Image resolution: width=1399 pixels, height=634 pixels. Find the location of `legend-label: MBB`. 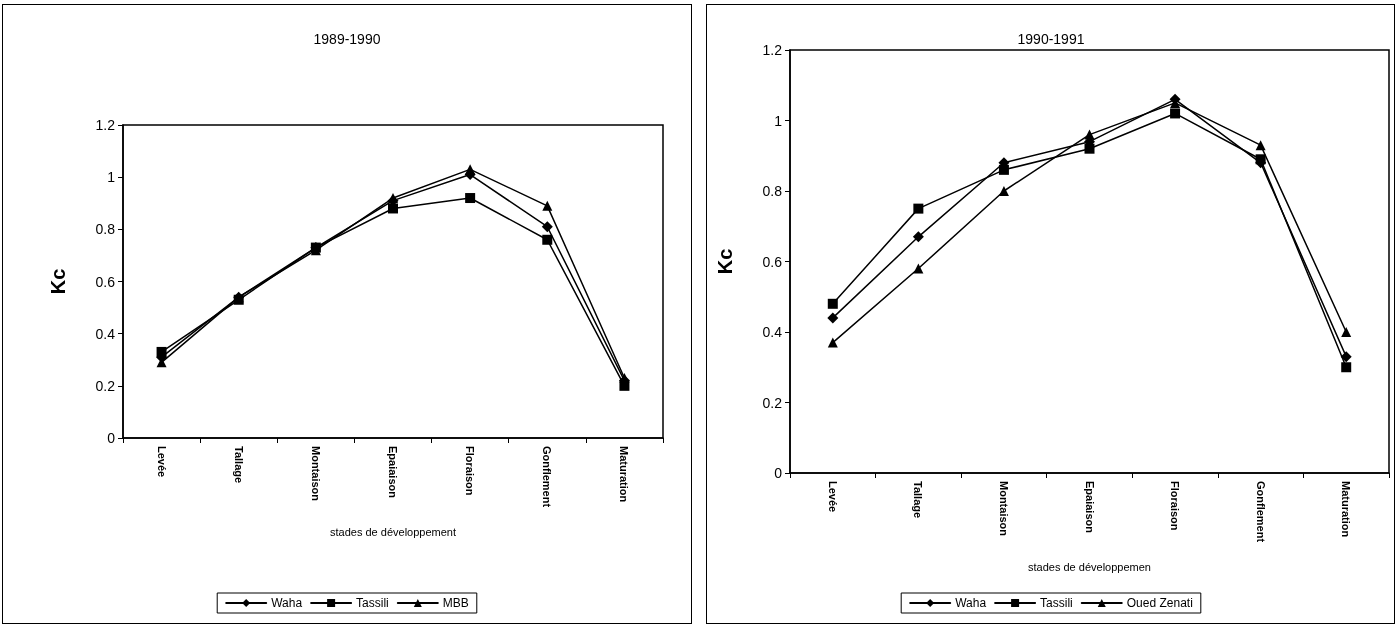

legend-label: MBB is located at coordinates (455, 603).